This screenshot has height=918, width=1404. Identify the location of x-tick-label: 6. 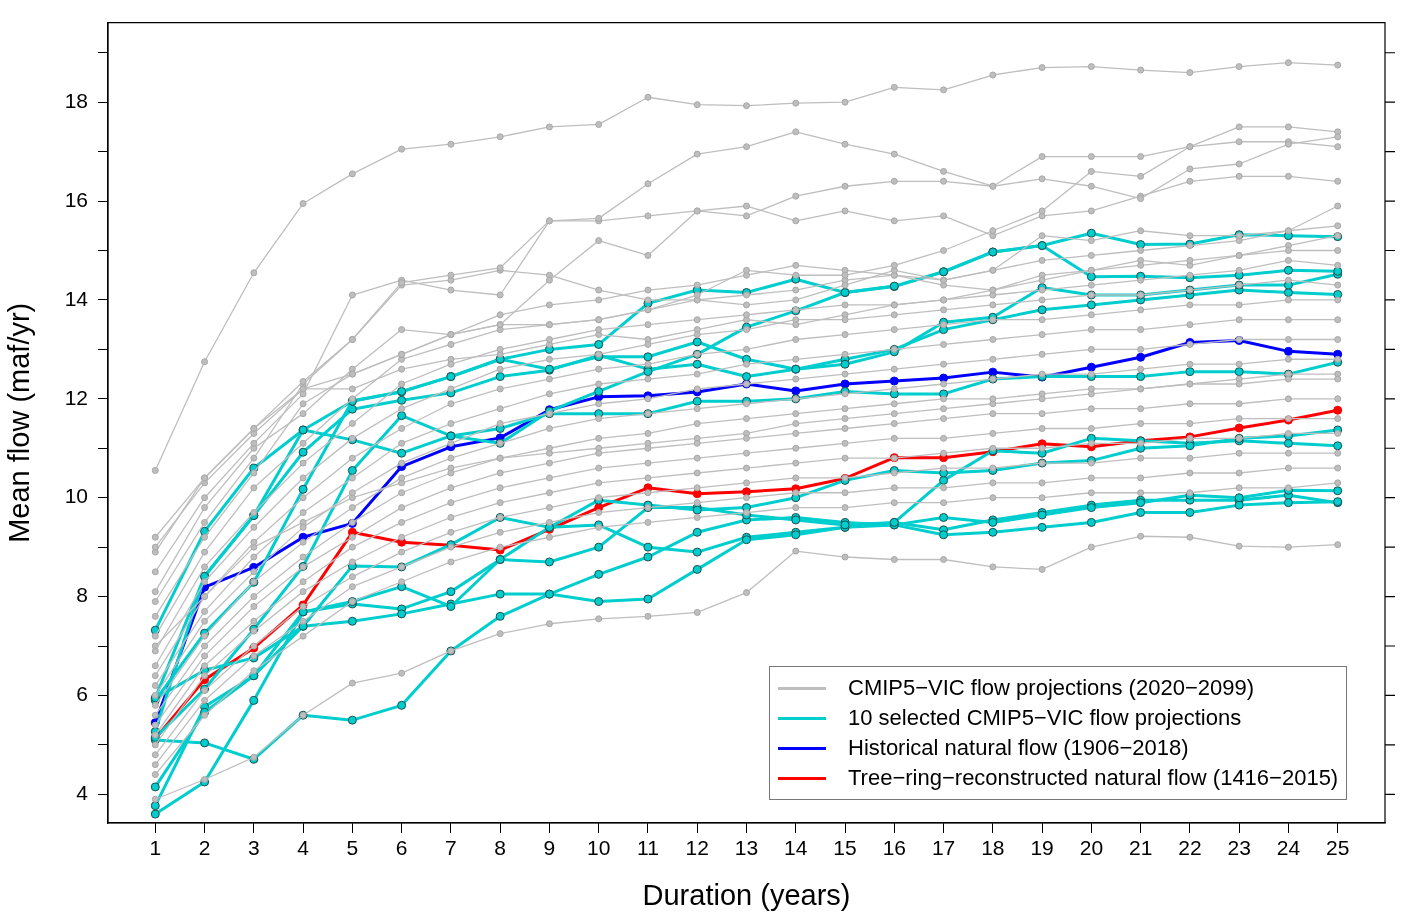
(401, 848).